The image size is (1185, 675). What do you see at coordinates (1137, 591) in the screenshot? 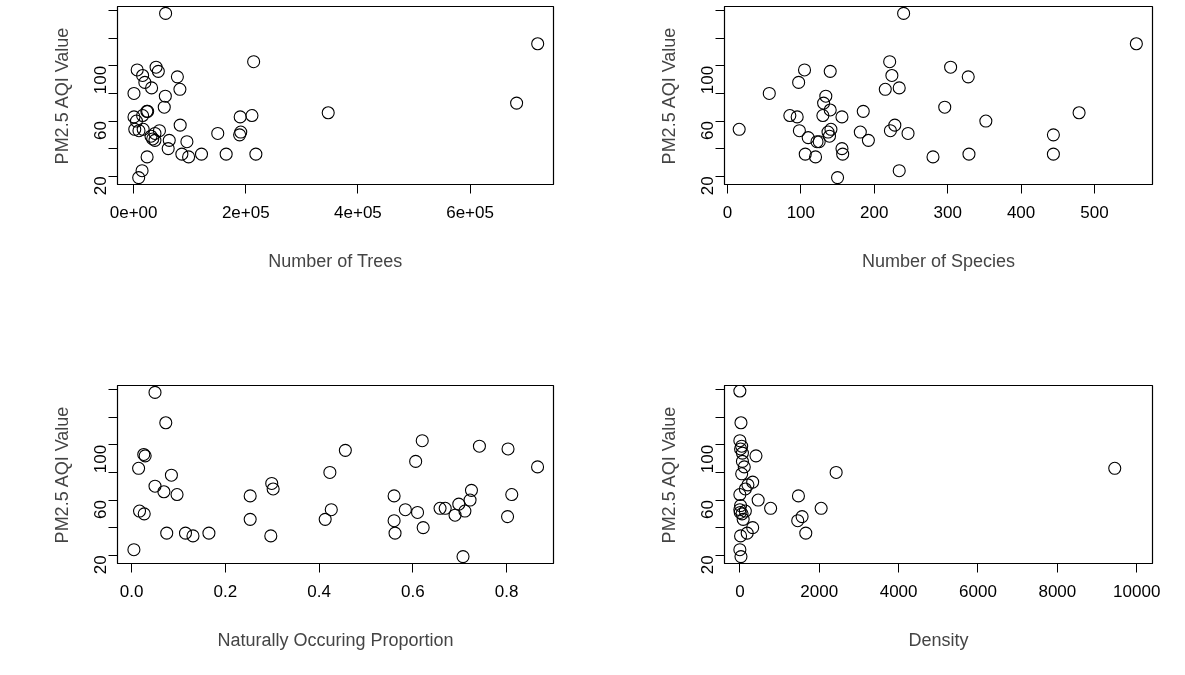
I see `x-tick-label: 10000` at bounding box center [1137, 591].